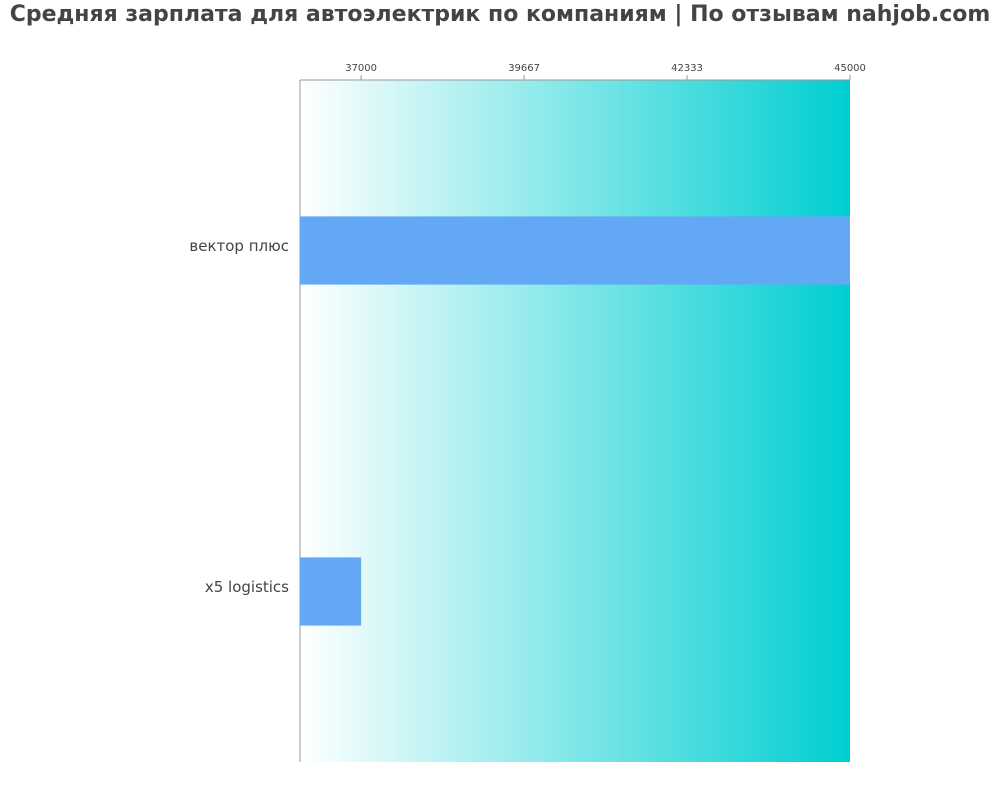 The height and width of the screenshot is (800, 1000). What do you see at coordinates (247, 587) in the screenshot?
I see `y-tick-label: x5 logistics` at bounding box center [247, 587].